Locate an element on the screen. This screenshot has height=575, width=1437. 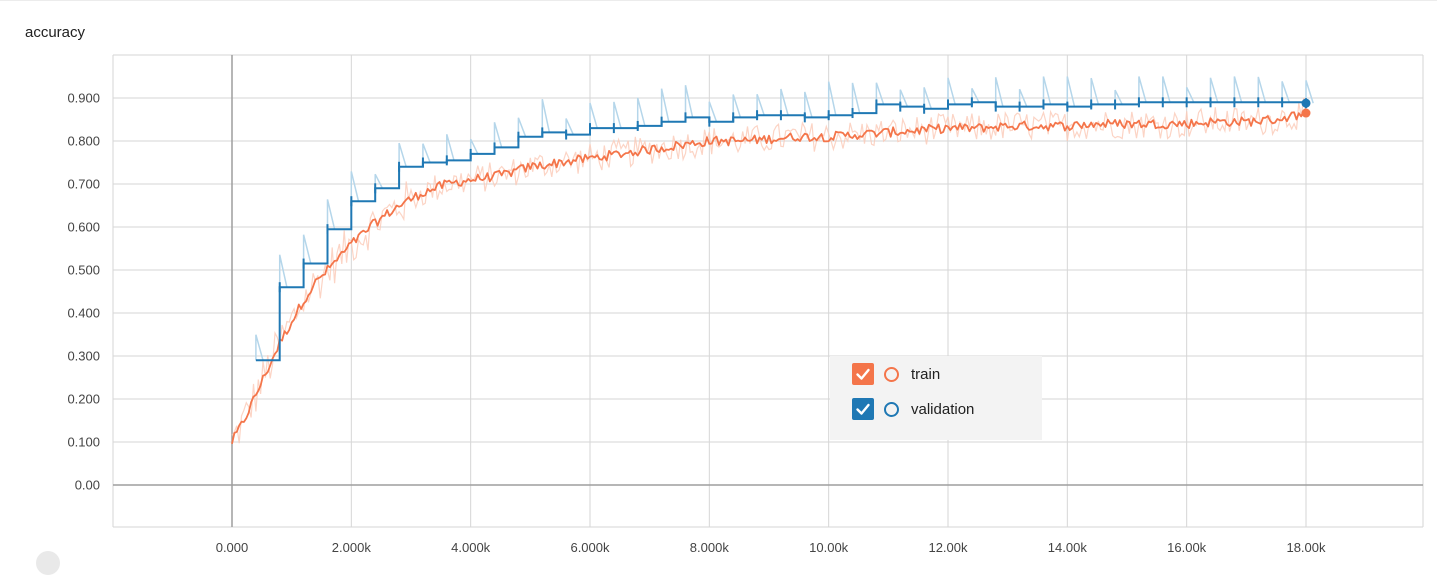
validation-end-marker is located at coordinates (1306, 103).